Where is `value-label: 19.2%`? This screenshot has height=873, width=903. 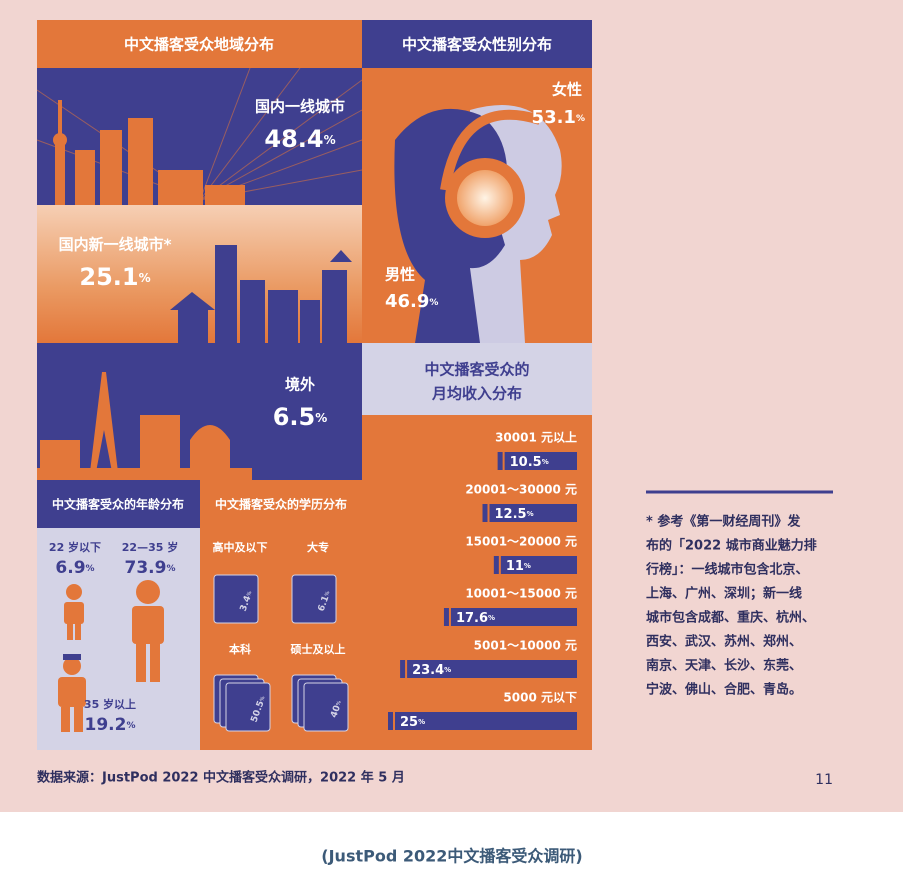 value-label: 19.2% is located at coordinates (110, 725).